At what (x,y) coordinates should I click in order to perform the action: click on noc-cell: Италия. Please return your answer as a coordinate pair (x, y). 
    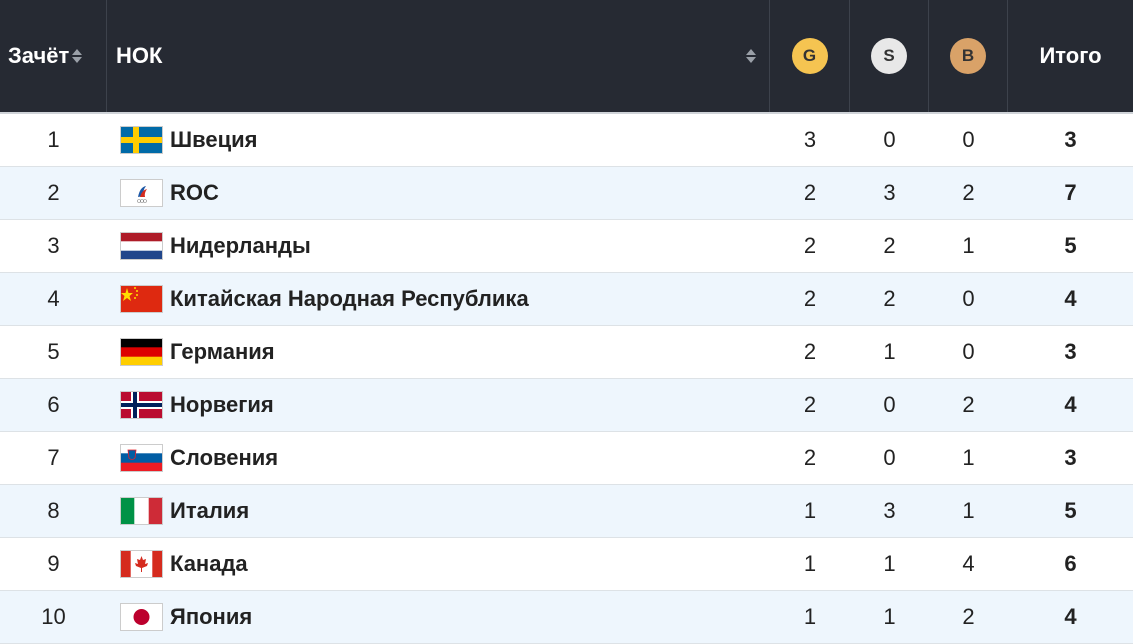
    Looking at the image, I should click on (438, 511).